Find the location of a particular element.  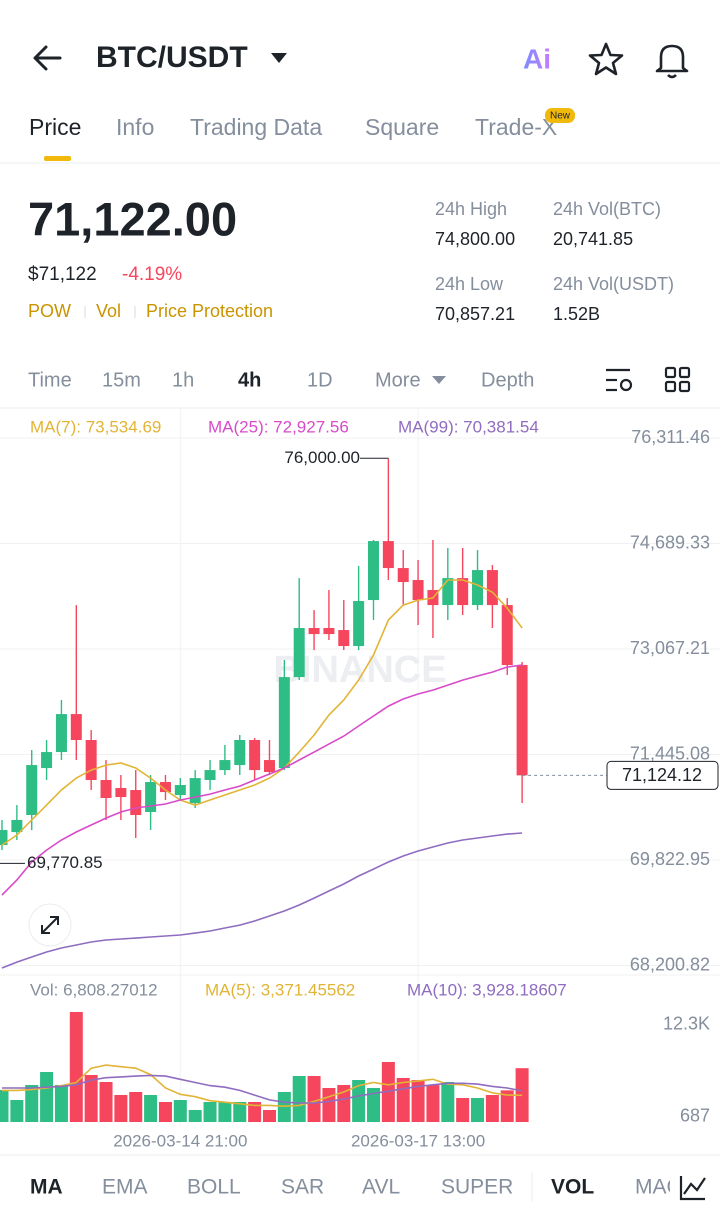

interval-tab: 1D is located at coordinates (320, 380).